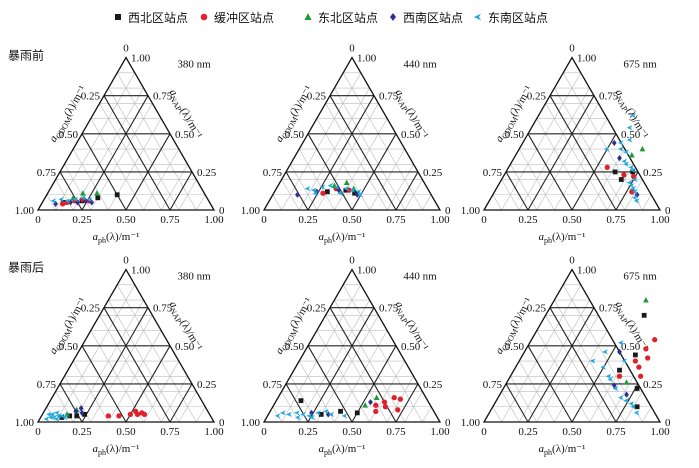  What do you see at coordinates (352, 432) in the screenshot?
I see `tick-label-bottom: 0.50` at bounding box center [352, 432].